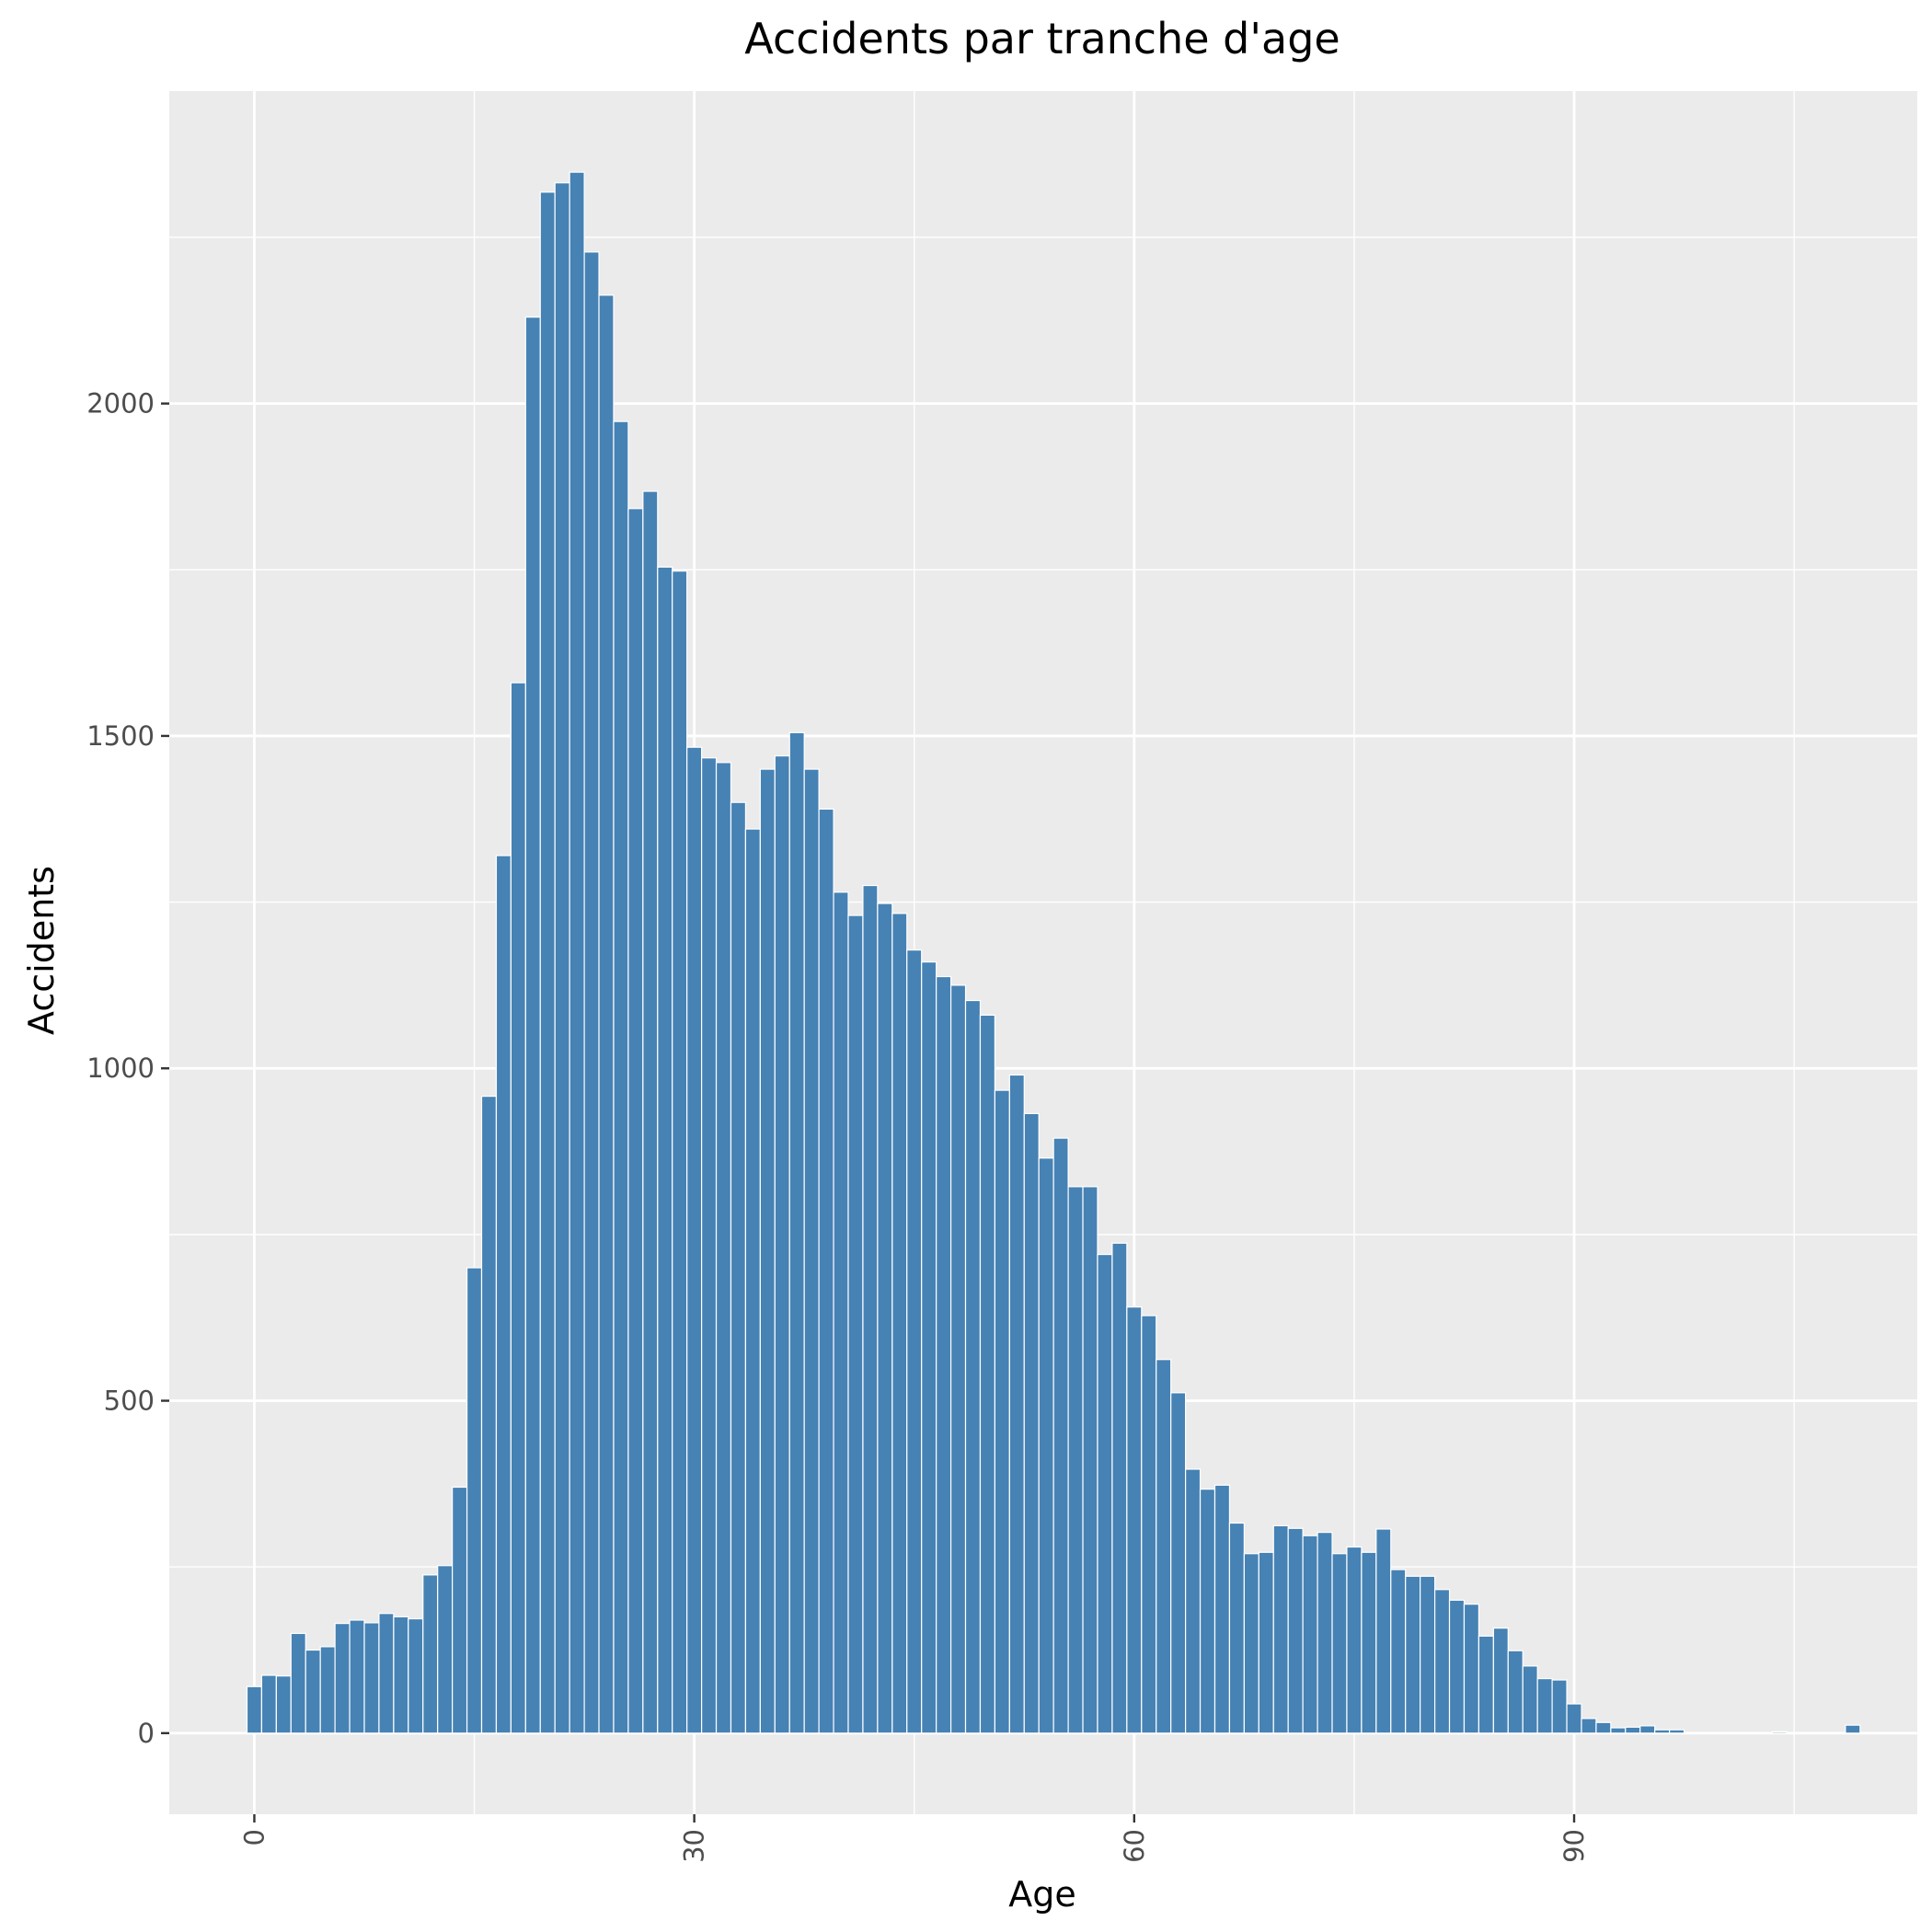 The height and width of the screenshot is (1932, 1932). What do you see at coordinates (1042, 1894) in the screenshot?
I see `x-axis-title: Age` at bounding box center [1042, 1894].